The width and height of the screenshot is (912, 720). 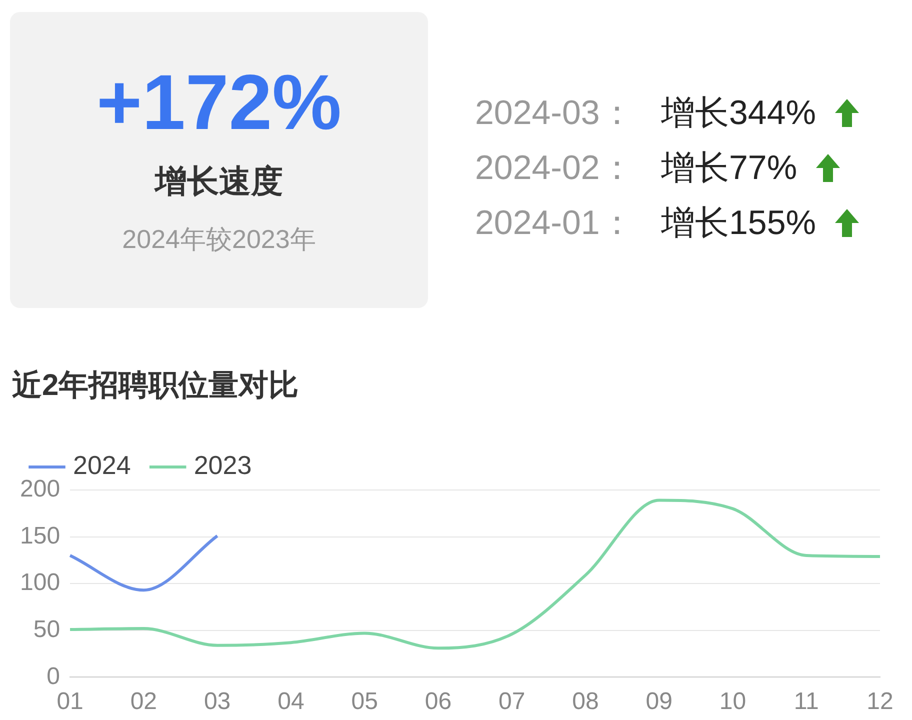 I want to click on x-tick-label: 06, so click(x=438, y=702).